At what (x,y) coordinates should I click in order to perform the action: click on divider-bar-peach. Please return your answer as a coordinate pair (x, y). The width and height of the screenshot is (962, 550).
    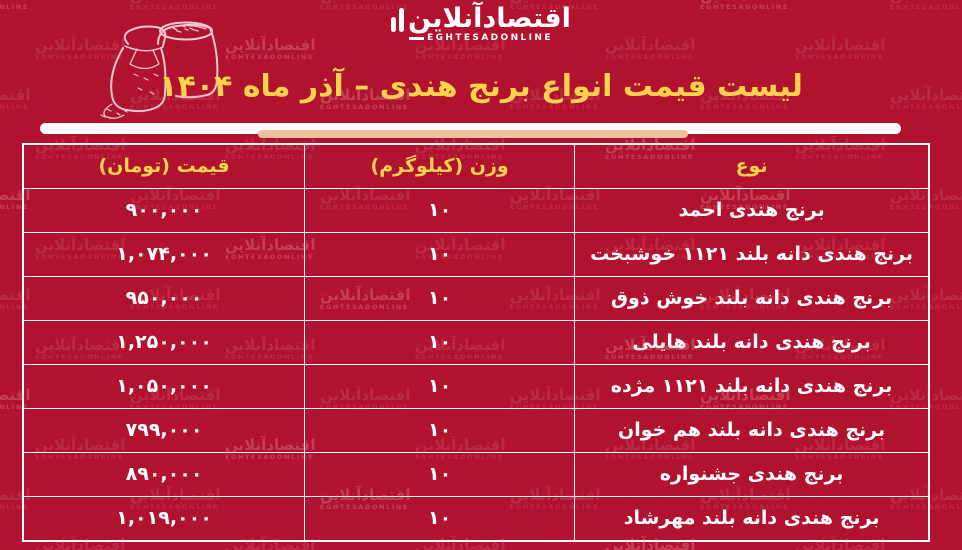
    Looking at the image, I should click on (473, 134).